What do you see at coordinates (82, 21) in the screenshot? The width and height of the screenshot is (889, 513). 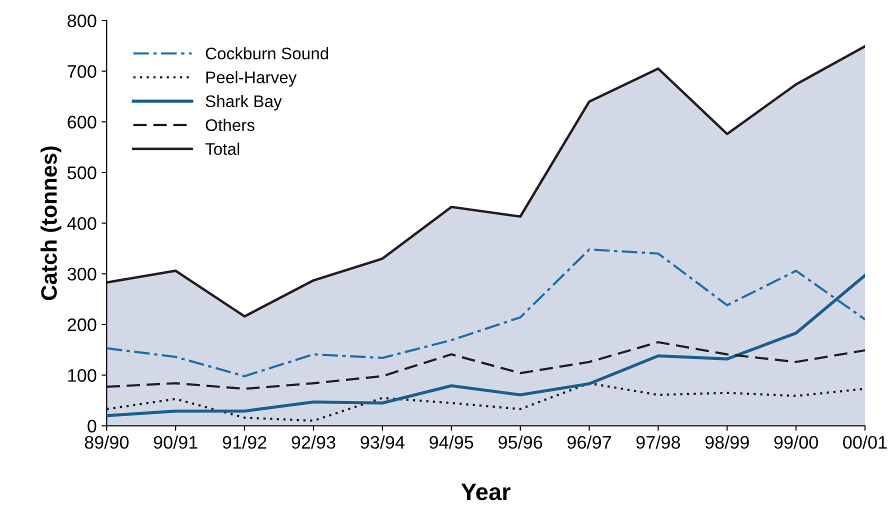 I see `y-tick-label: 800` at bounding box center [82, 21].